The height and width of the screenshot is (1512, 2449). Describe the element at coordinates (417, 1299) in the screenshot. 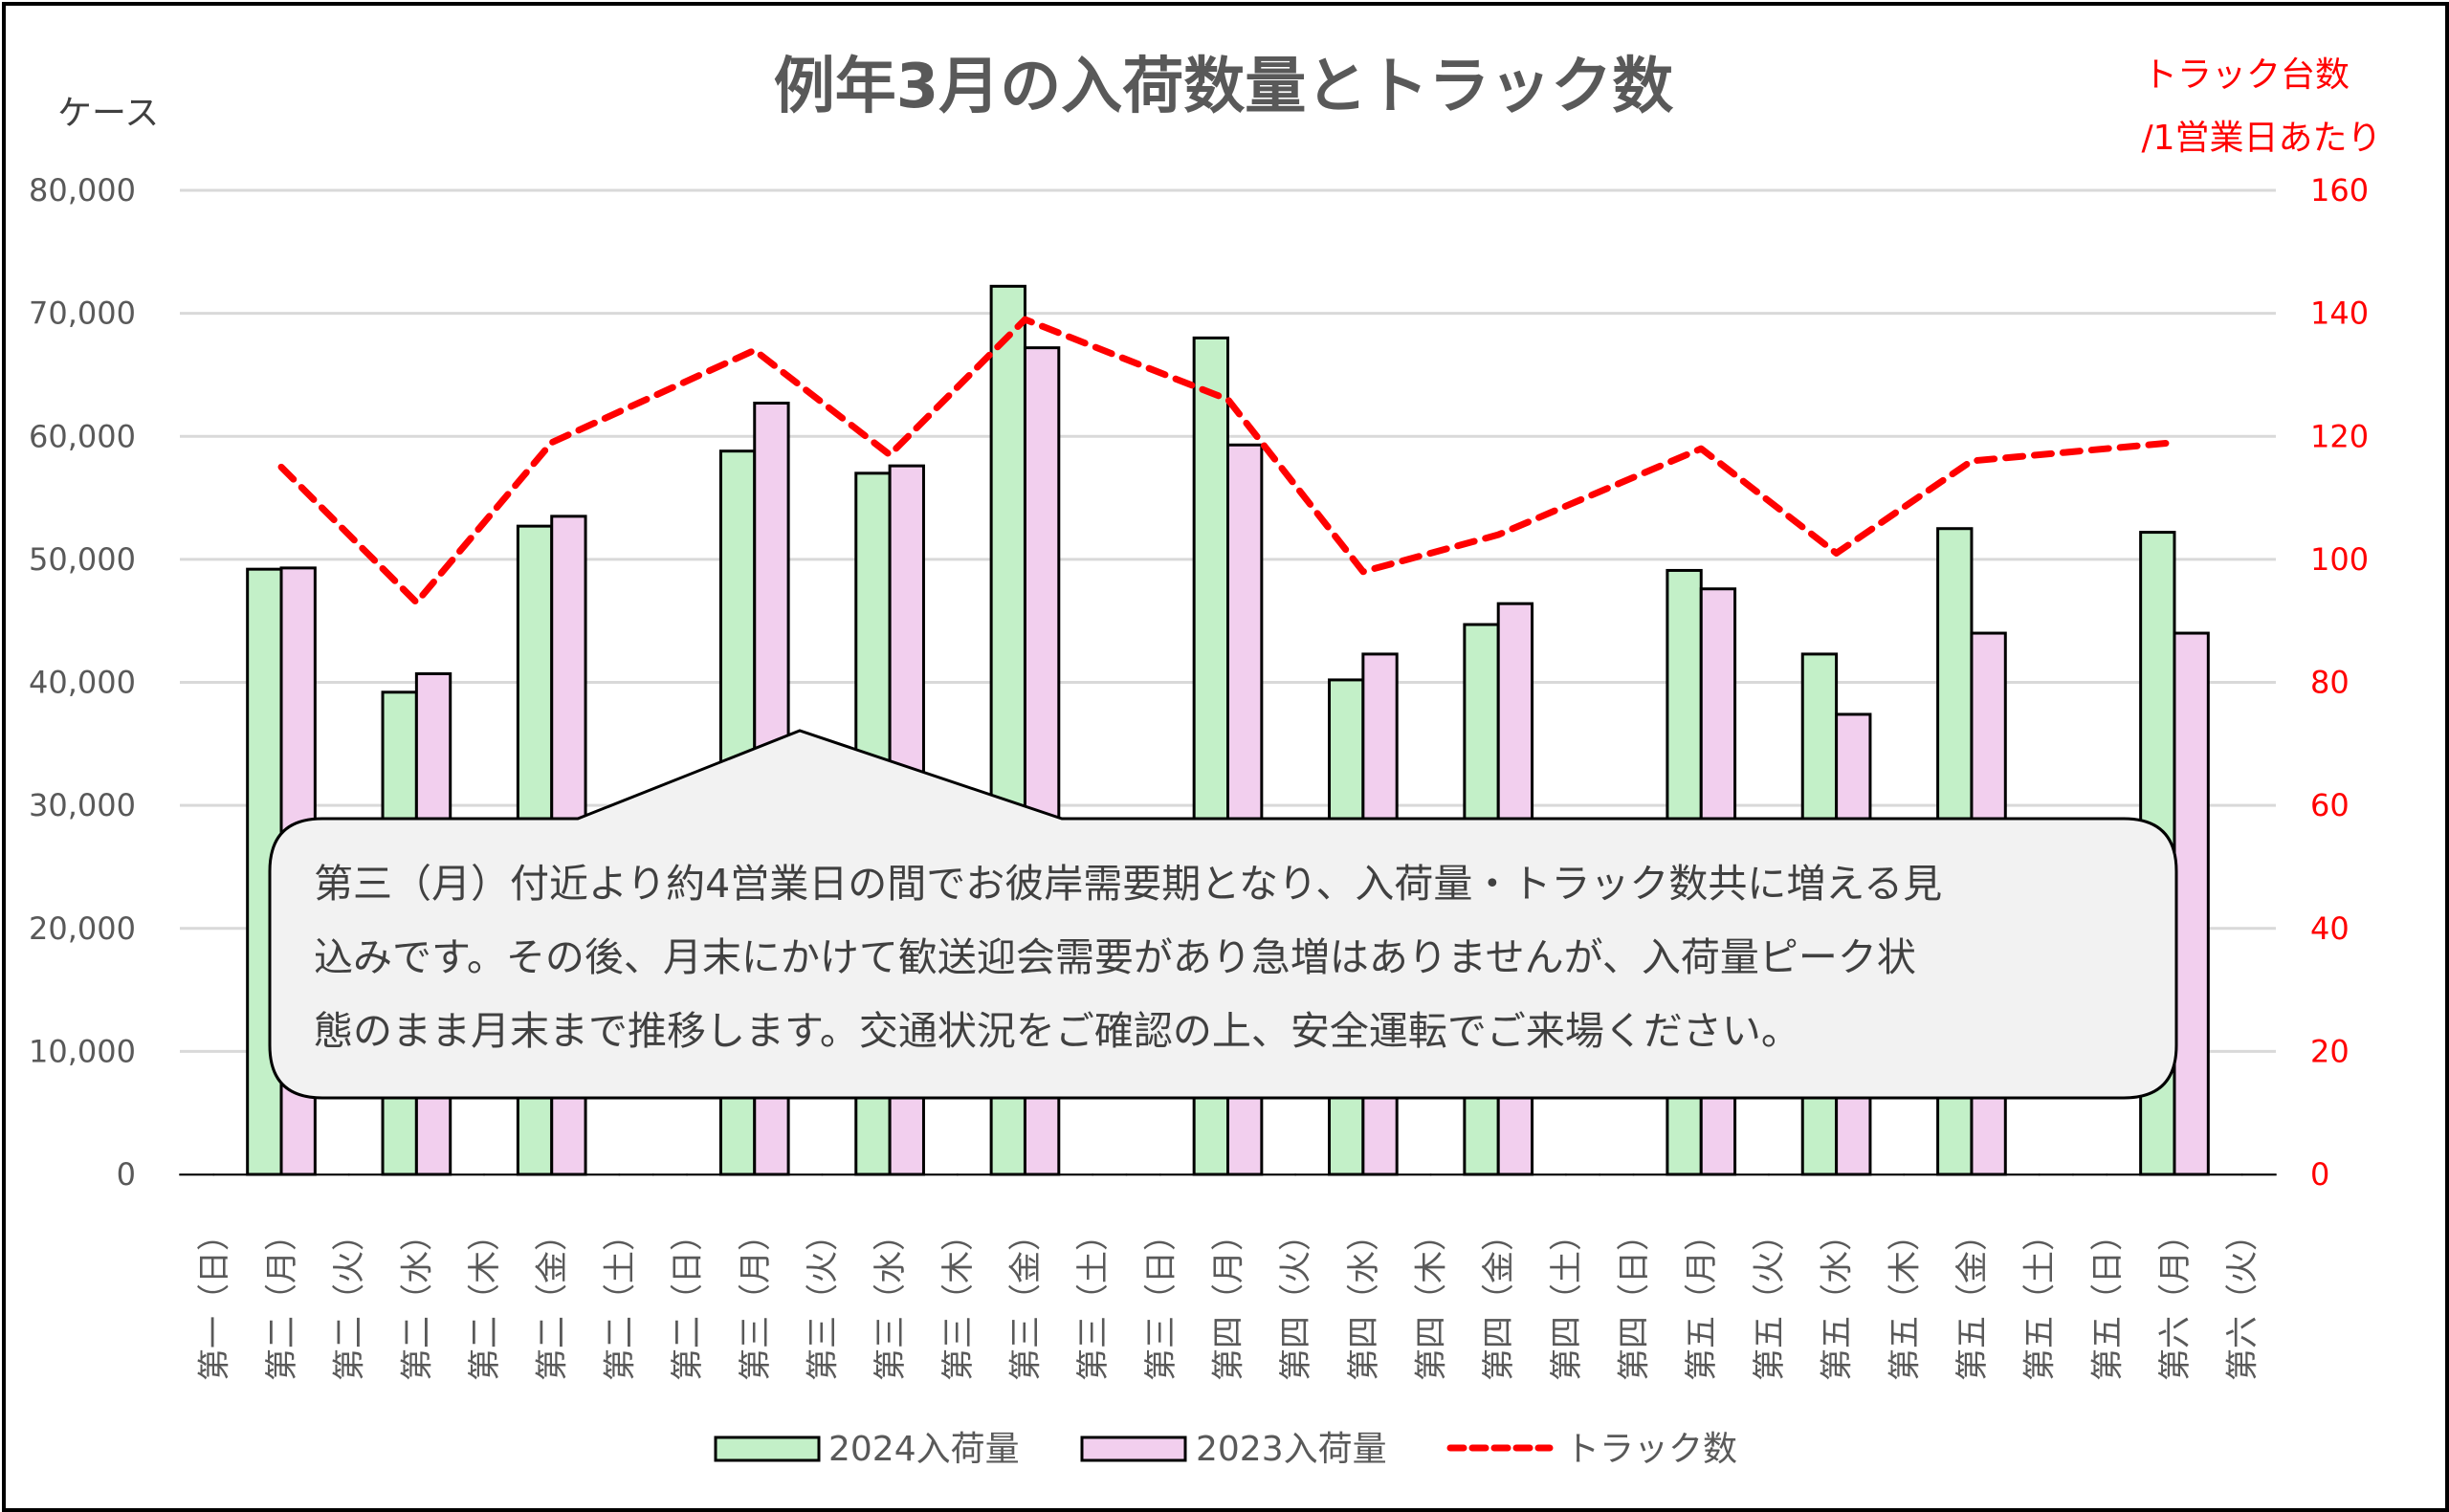

I see `x-tick-label: 第二（水）` at that location.